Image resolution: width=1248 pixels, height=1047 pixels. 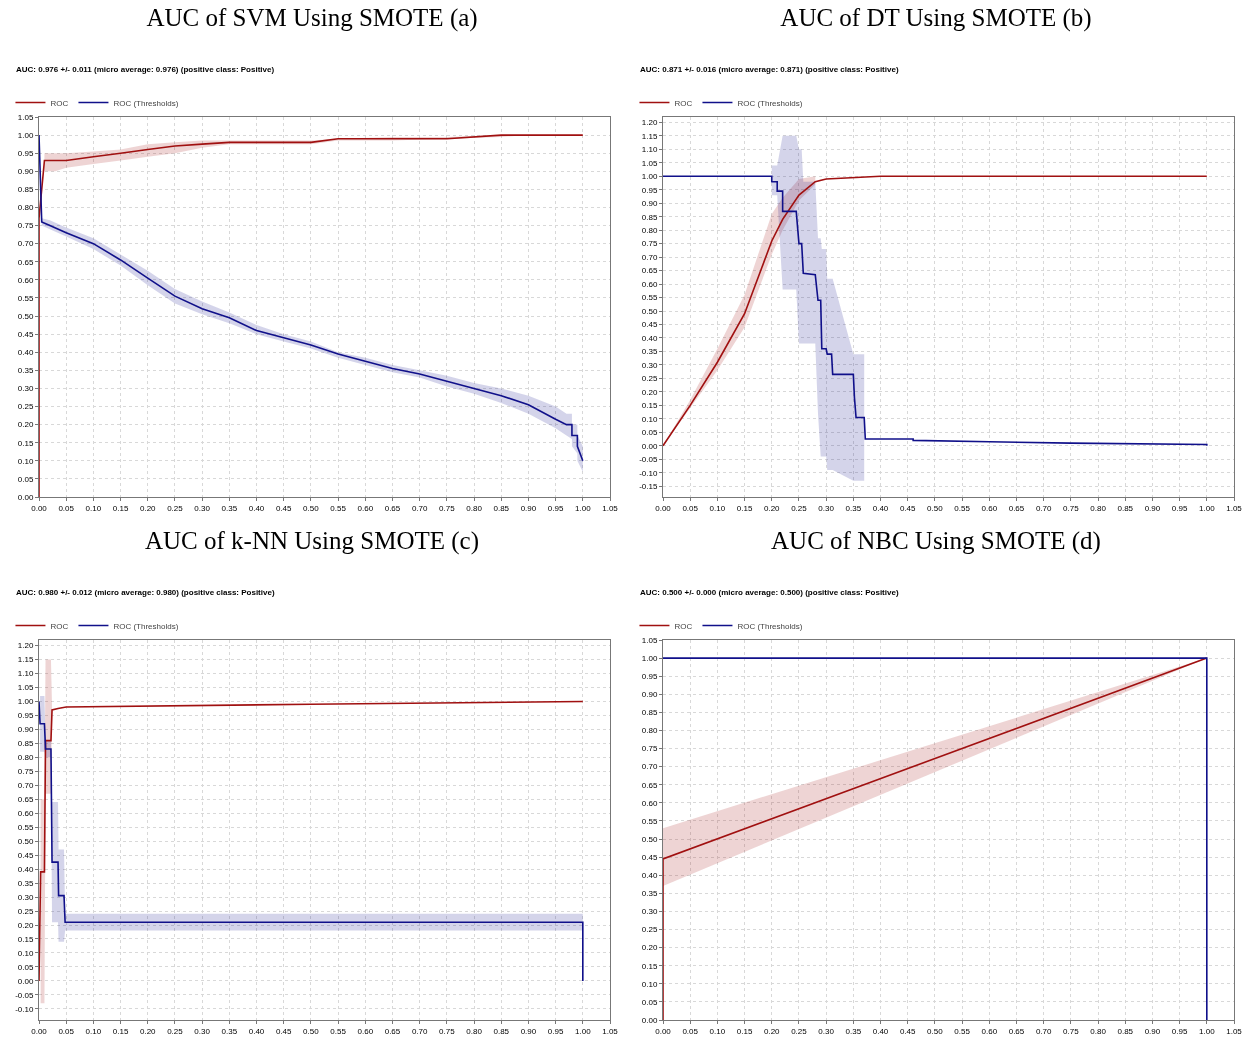 What do you see at coordinates (419, 508) in the screenshot?
I see `x-tick-label: 0.70` at bounding box center [419, 508].